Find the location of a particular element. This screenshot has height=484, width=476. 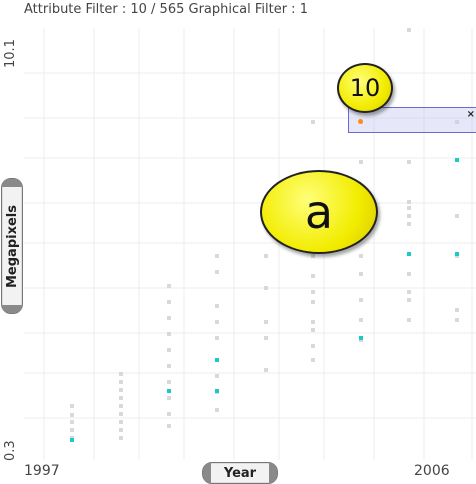

annotation-bubble-label: a is located at coordinates (319, 212).